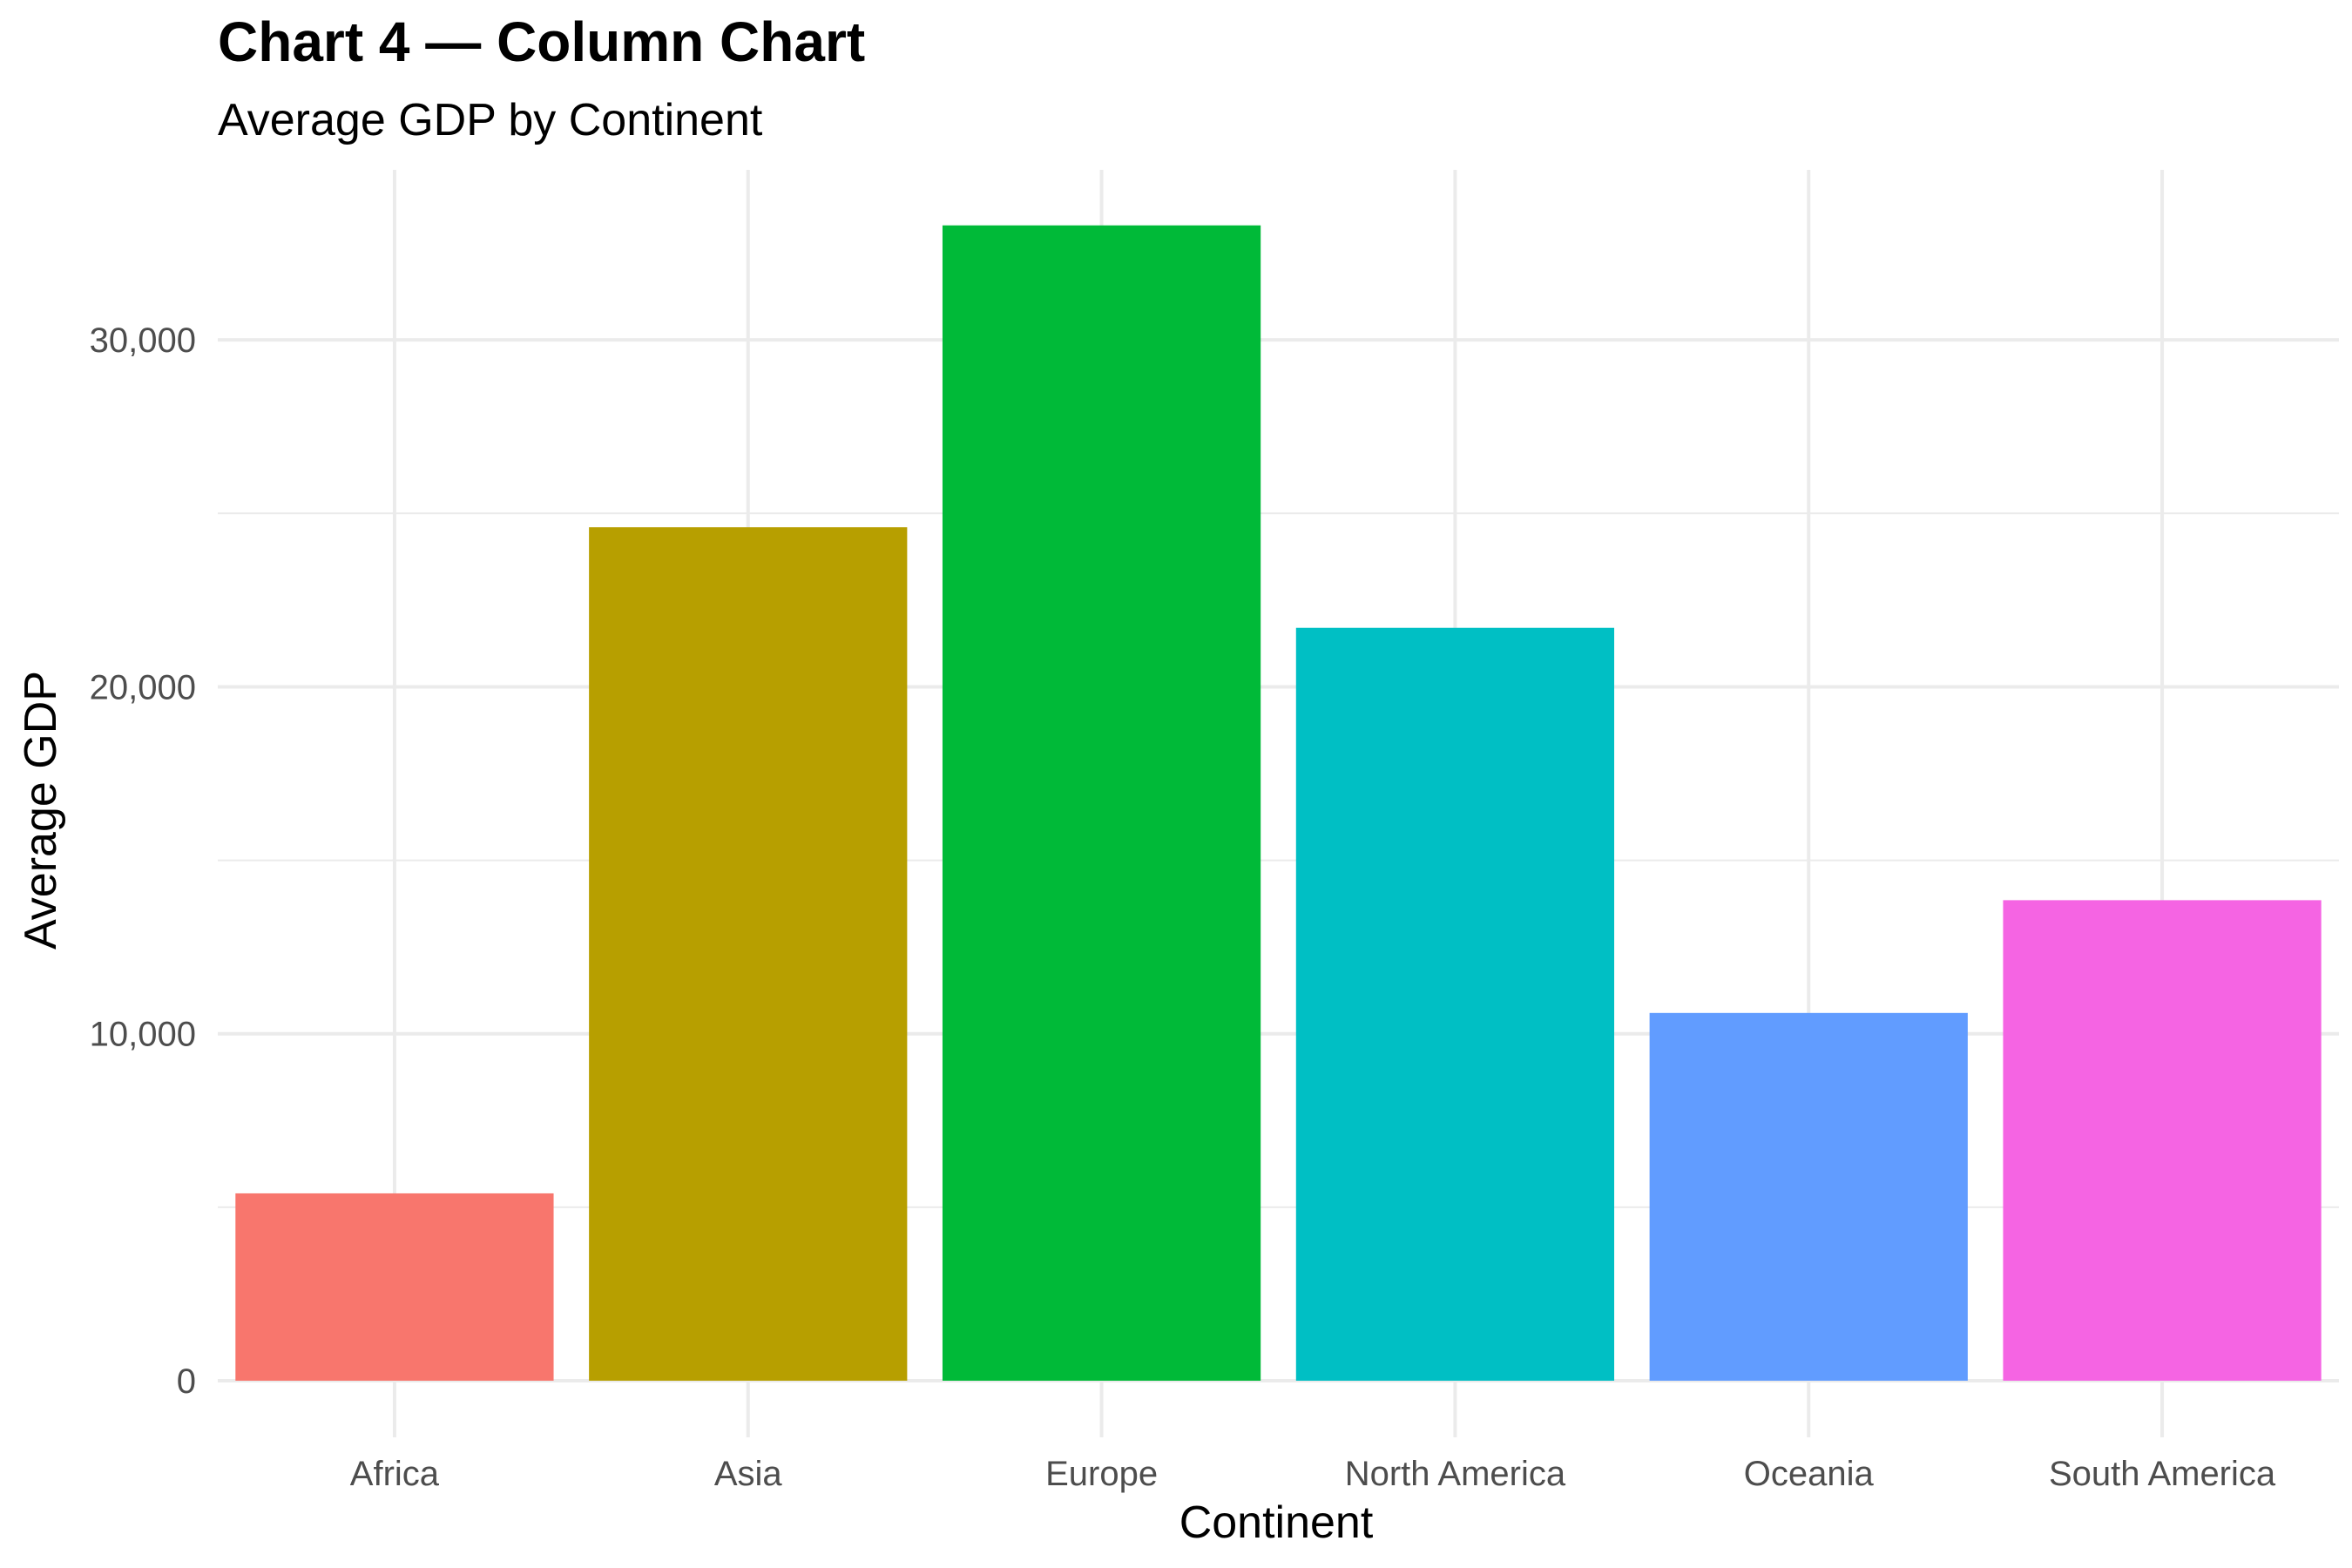 This screenshot has height=1568, width=2352. Describe the element at coordinates (41, 810) in the screenshot. I see `y-axis-title: Average GDP` at that location.